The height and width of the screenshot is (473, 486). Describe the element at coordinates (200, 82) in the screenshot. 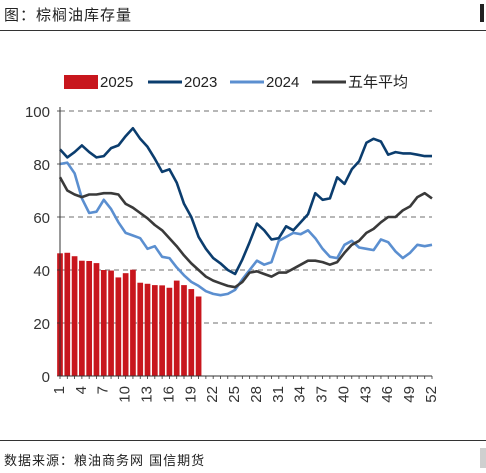

I see `legend-label: 2023` at that location.